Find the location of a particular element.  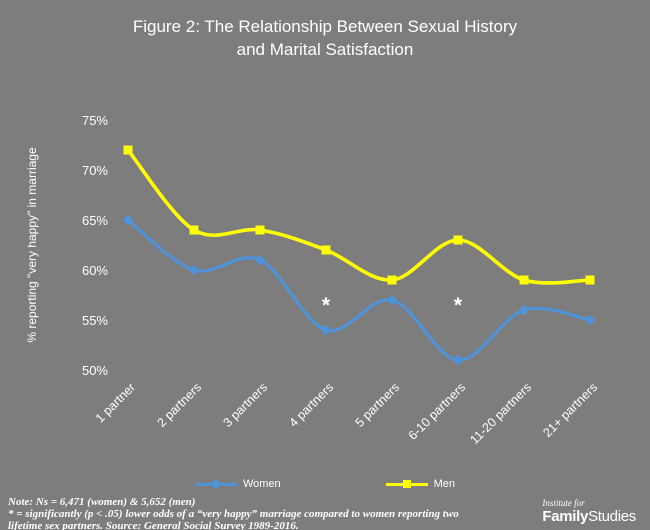

svg-text: 5 partners is located at coordinates (377, 405).